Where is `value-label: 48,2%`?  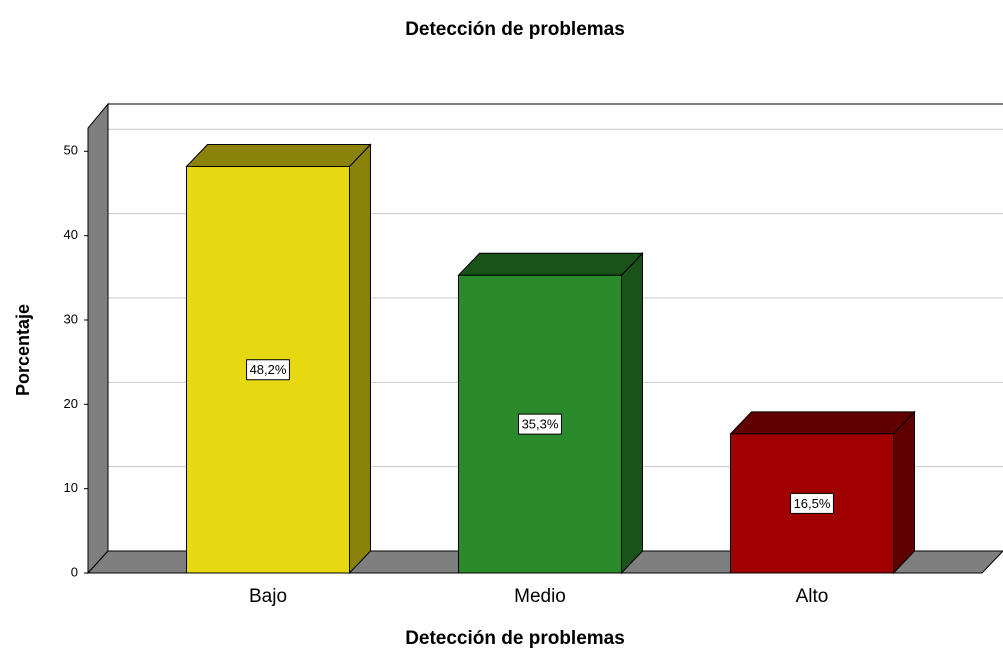
value-label: 48,2% is located at coordinates (268, 369).